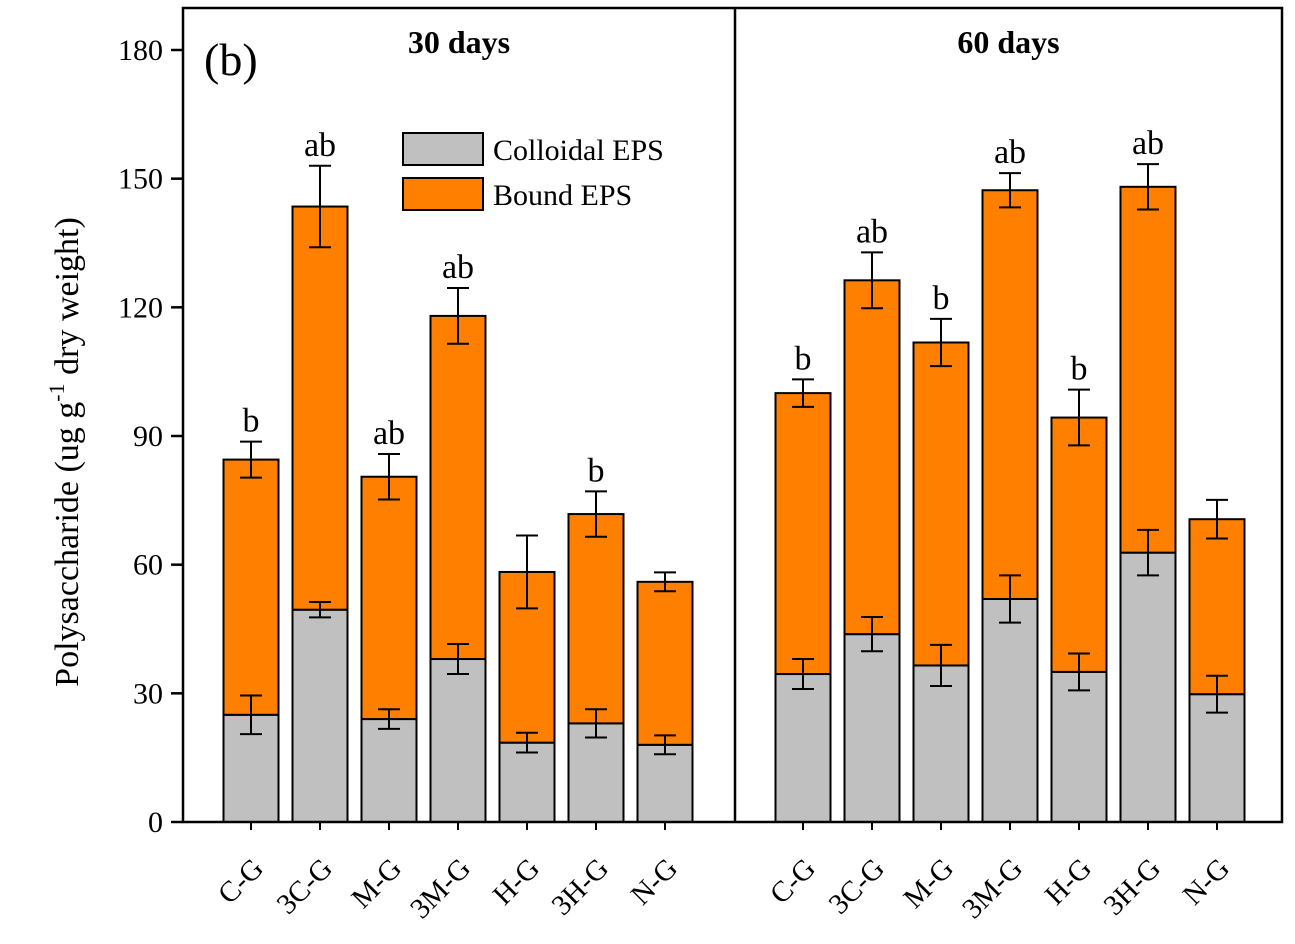  Describe the element at coordinates (56, 392) in the screenshot. I see `y-axis-label-superscript: -1` at that location.